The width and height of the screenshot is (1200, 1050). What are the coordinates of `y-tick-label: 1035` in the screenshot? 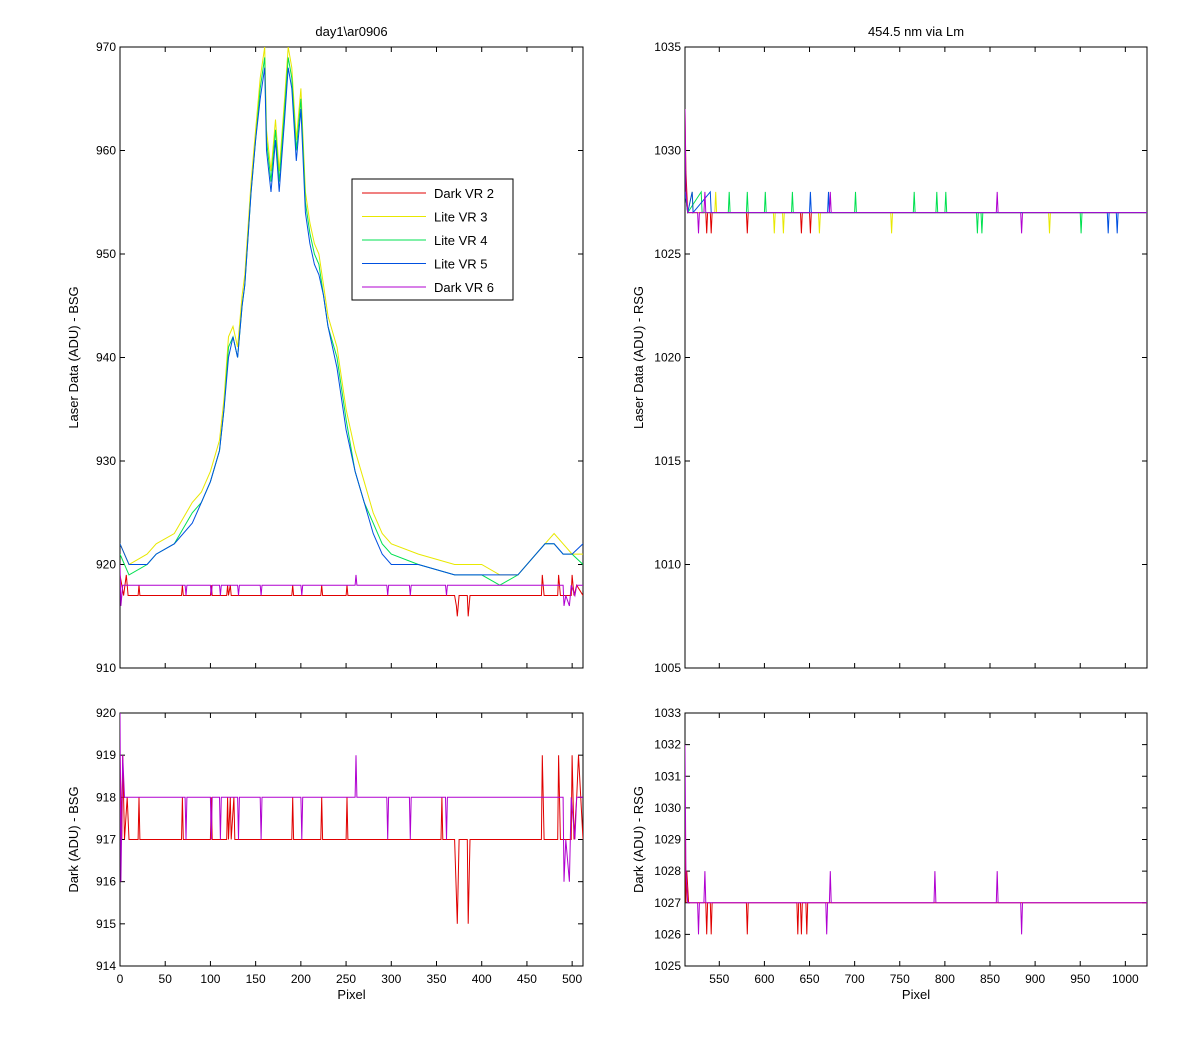 It's located at (667, 47).